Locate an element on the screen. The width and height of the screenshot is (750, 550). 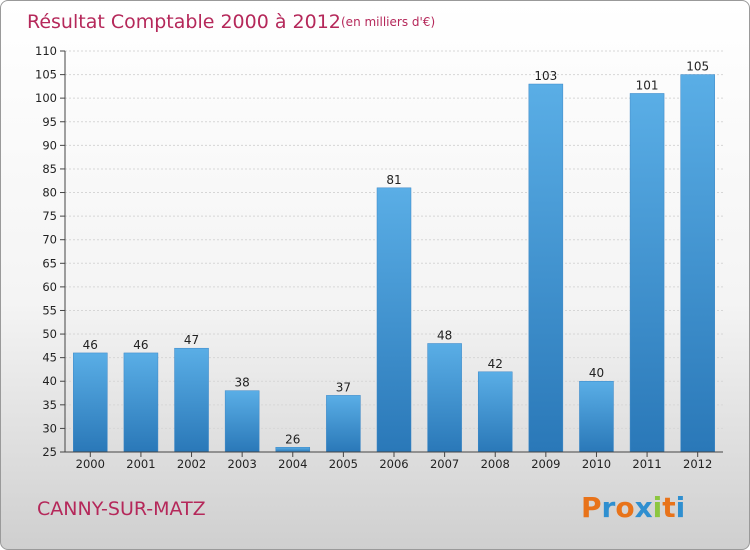
x-tick-label: 2010 is located at coordinates (596, 464).